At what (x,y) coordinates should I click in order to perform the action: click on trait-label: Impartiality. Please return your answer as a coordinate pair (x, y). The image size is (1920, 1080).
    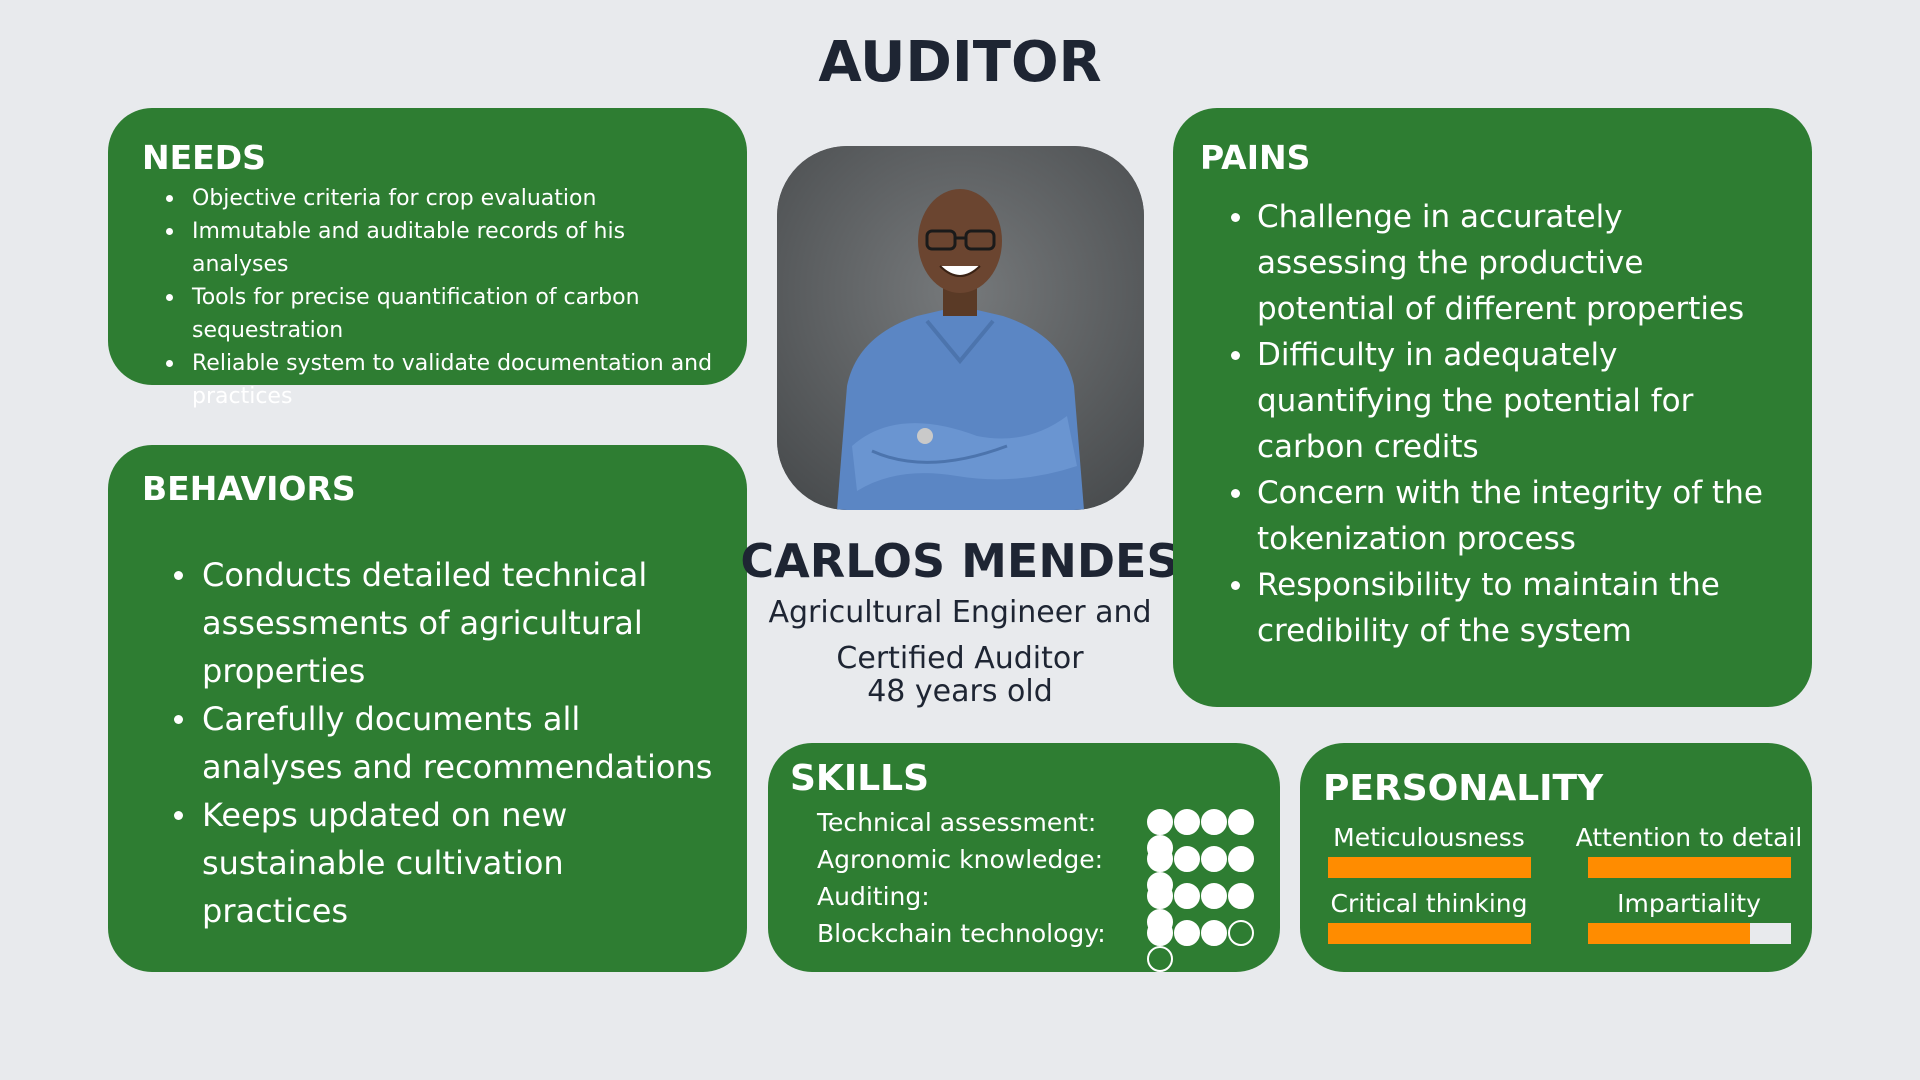
    Looking at the image, I should click on (1689, 903).